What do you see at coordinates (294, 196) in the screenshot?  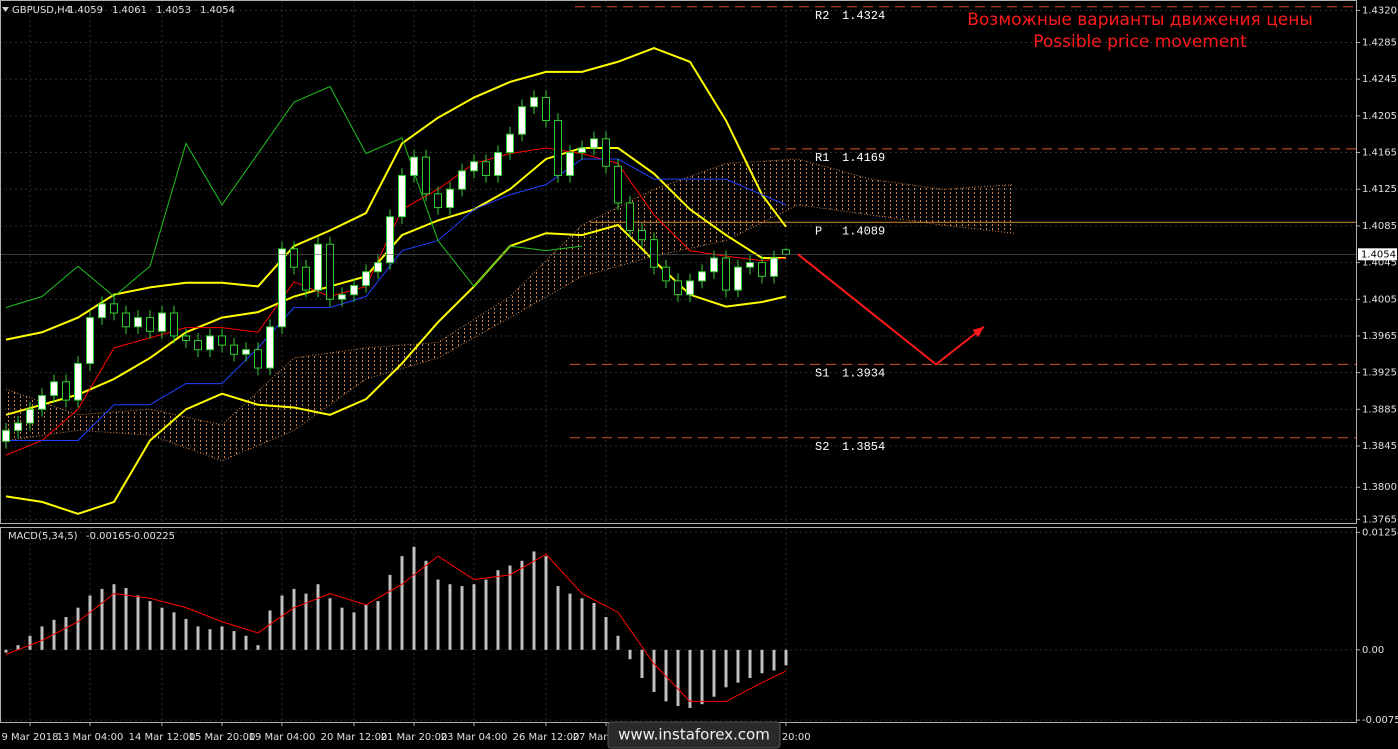 I see `indicator-line` at bounding box center [294, 196].